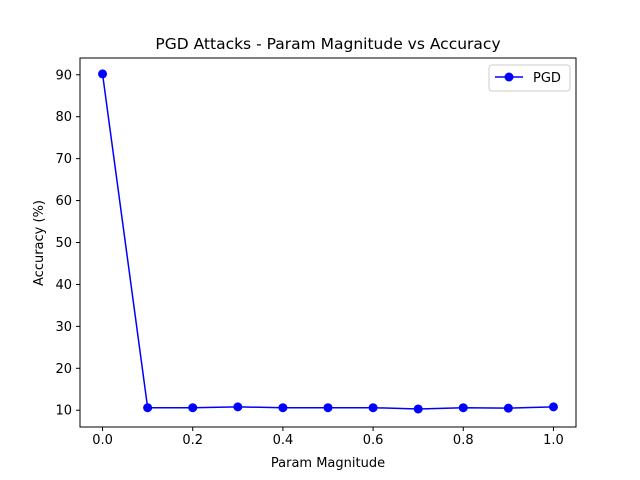  I want to click on legend-label-pgd: PGD, so click(547, 78).